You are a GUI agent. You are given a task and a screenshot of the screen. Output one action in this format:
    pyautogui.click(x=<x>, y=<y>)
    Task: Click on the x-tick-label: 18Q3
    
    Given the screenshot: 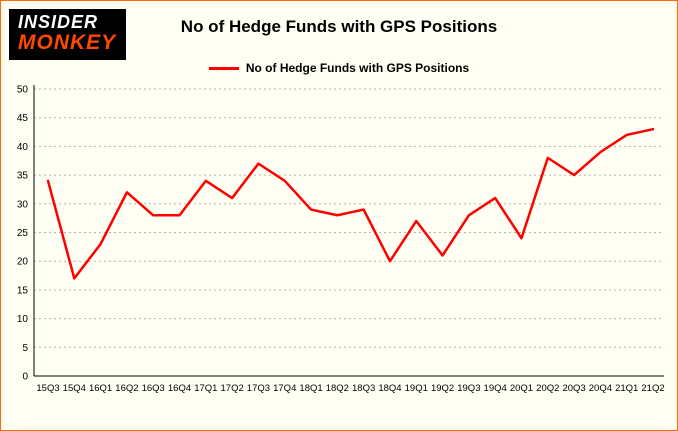 What is the action you would take?
    pyautogui.click(x=363, y=388)
    